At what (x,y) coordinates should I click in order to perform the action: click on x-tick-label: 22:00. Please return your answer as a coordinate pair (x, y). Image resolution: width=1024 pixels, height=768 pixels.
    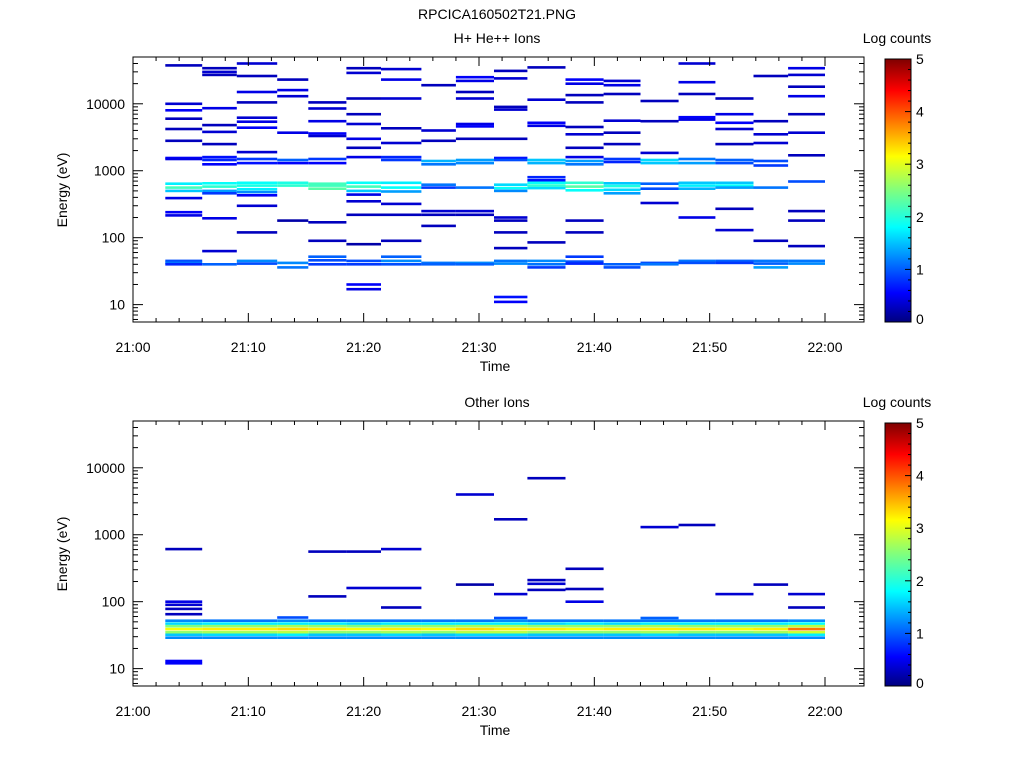
    Looking at the image, I should click on (824, 711).